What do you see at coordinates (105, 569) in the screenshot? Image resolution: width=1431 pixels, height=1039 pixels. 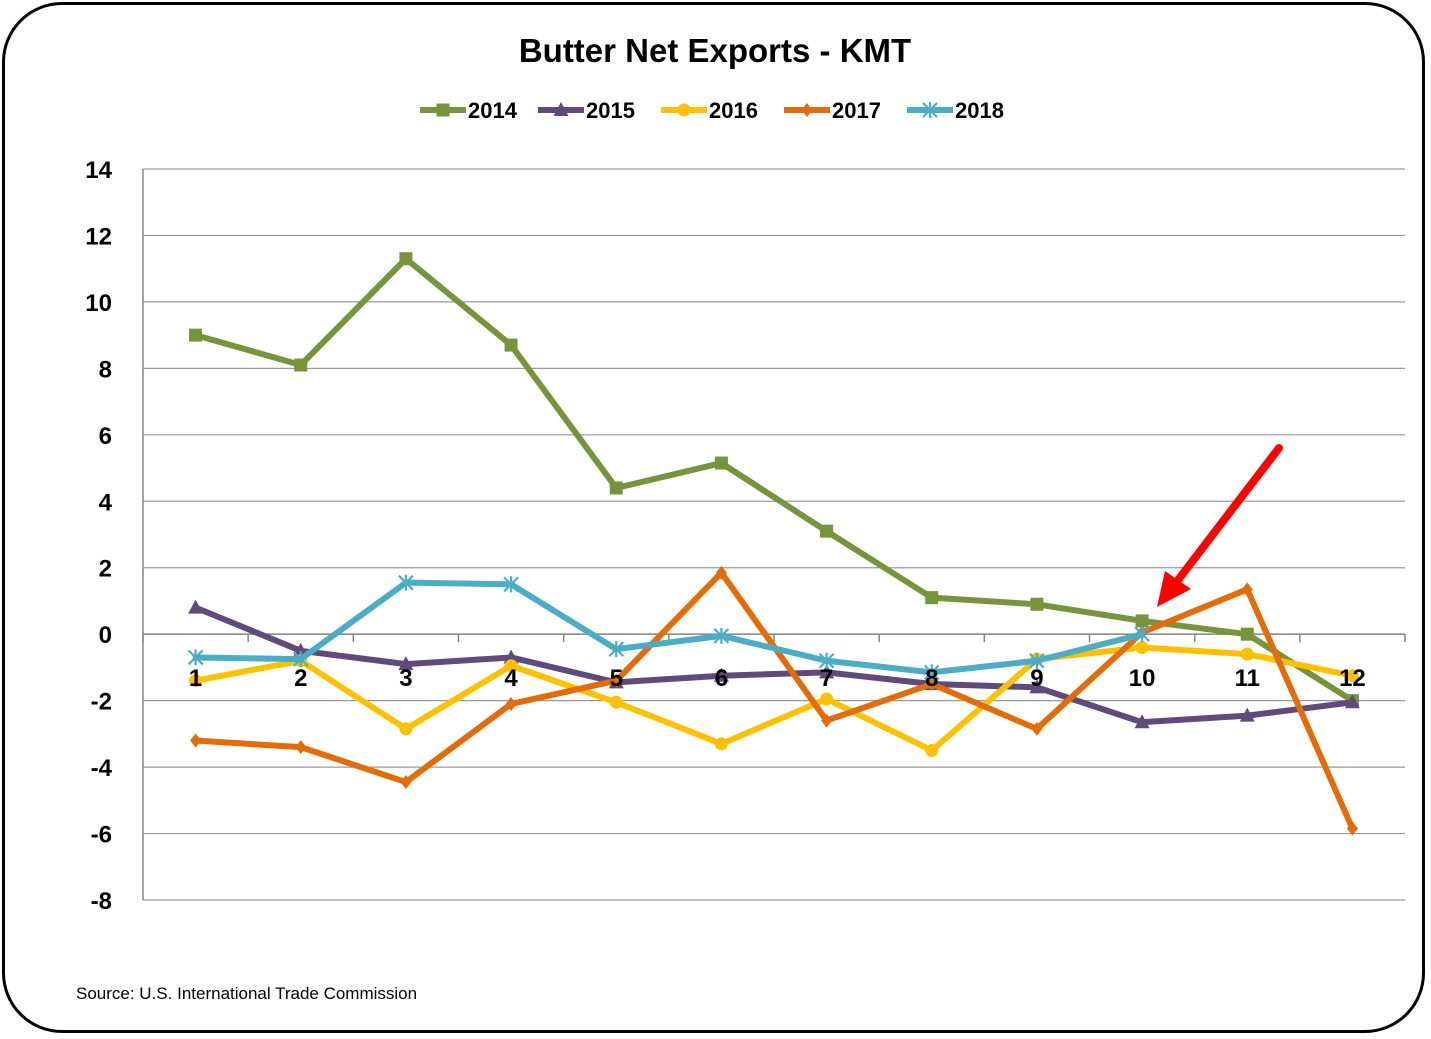 I see `y-tick-label: 2` at bounding box center [105, 569].